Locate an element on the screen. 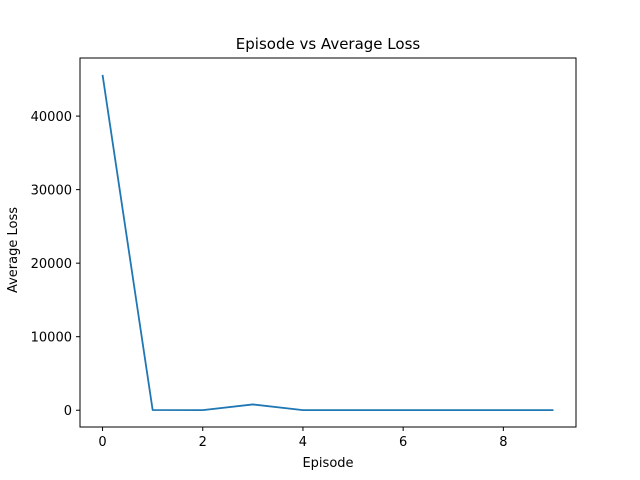 This screenshot has height=480, width=640. x-tick-label: 0 is located at coordinates (102, 442).